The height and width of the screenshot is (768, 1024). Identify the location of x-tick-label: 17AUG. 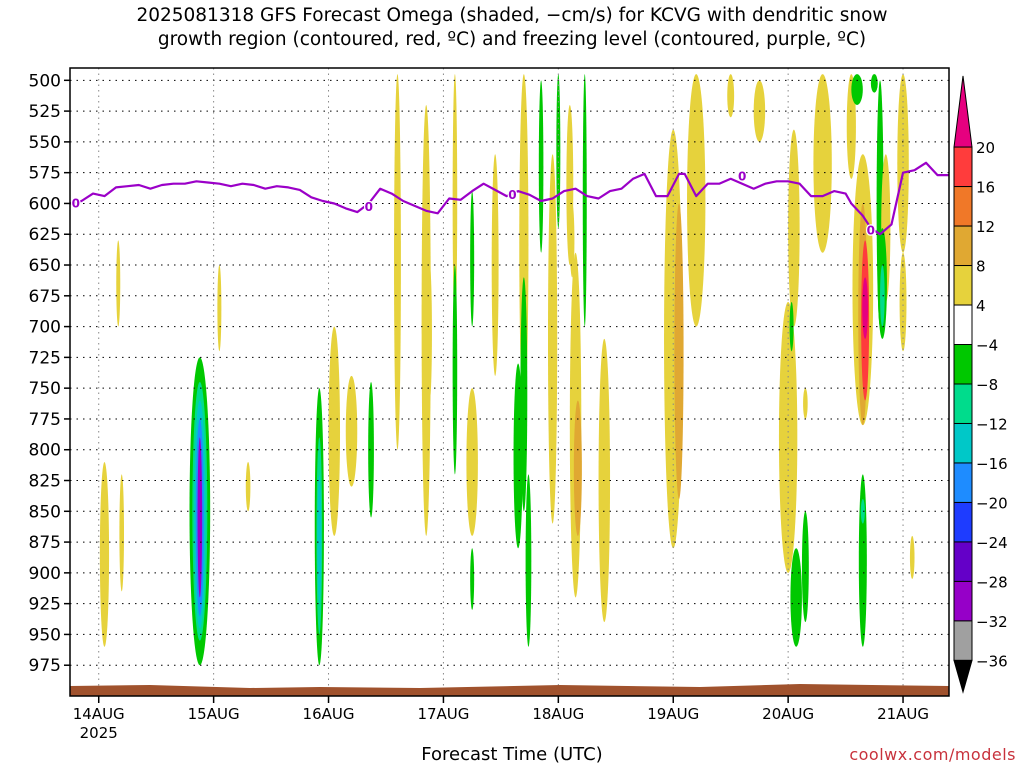
(443, 714).